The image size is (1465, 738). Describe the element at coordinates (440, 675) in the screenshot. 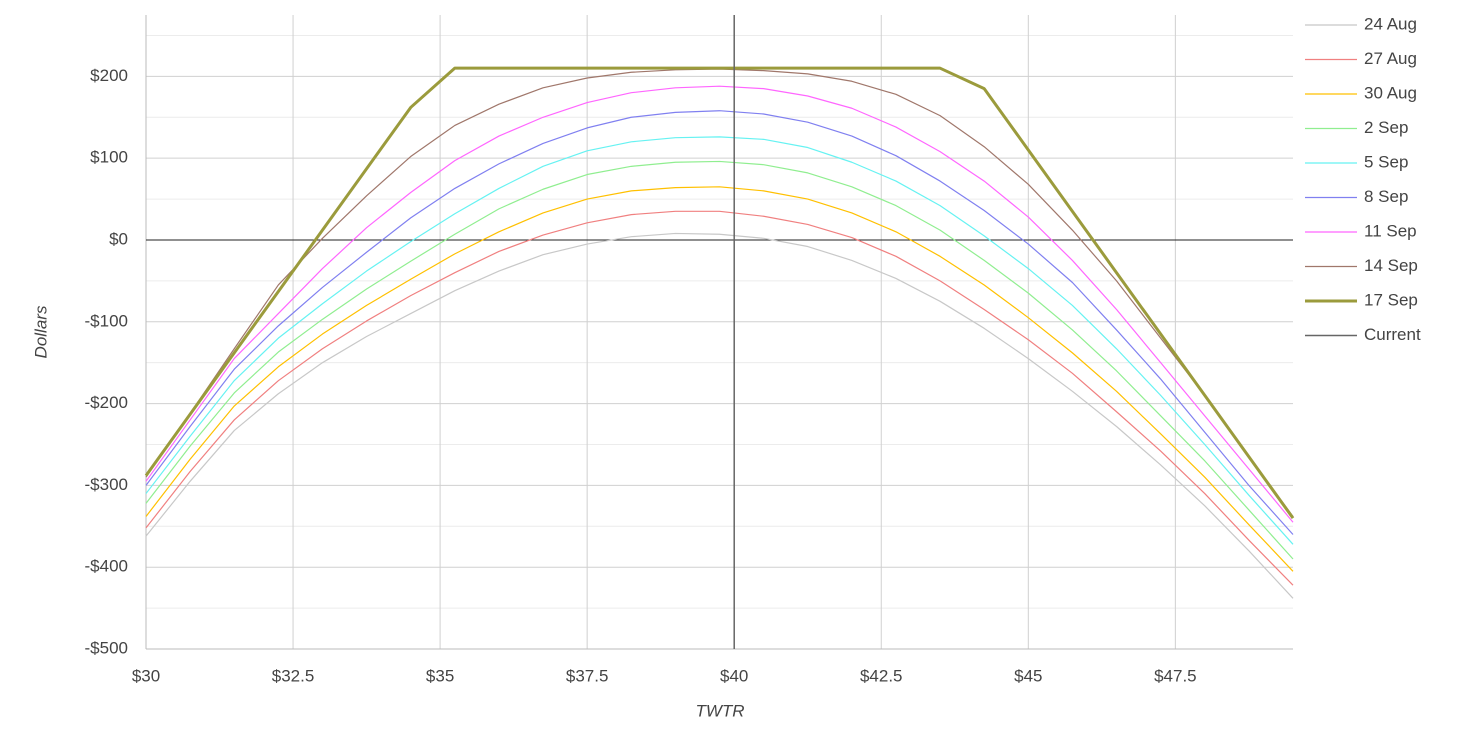

I see `x-tick-label: $35` at that location.